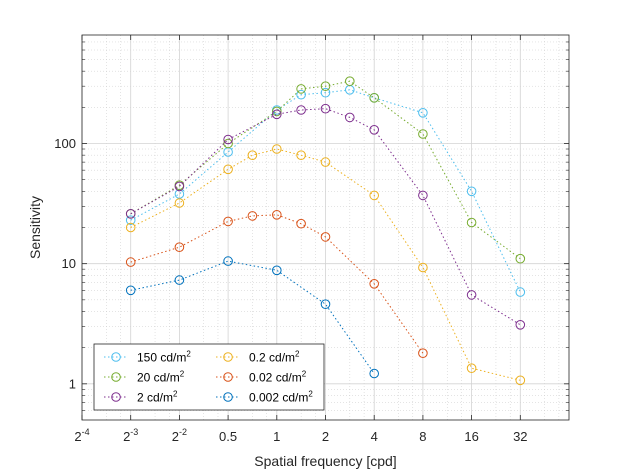 The height and width of the screenshot is (472, 630). I want to click on legend-label: 0.2 cd/m2, so click(274, 357).